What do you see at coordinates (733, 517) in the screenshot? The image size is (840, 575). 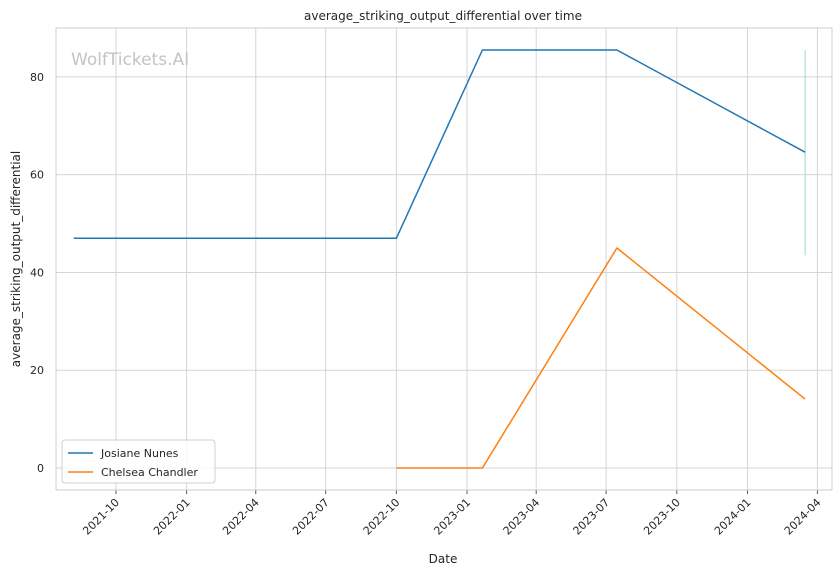 I see `x-tick-label: 2024-01` at bounding box center [733, 517].